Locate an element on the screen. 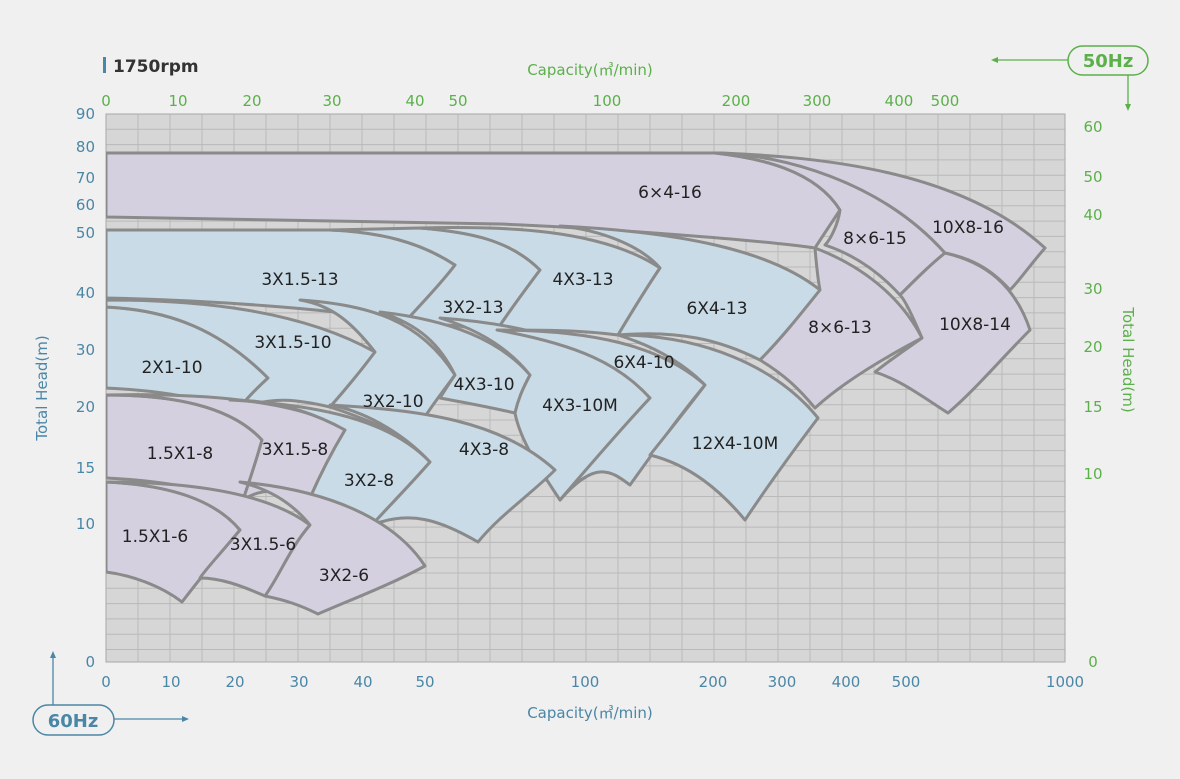 Image resolution: width=1180 pixels, height=779 pixels. tick-label: 1000 is located at coordinates (1065, 682).